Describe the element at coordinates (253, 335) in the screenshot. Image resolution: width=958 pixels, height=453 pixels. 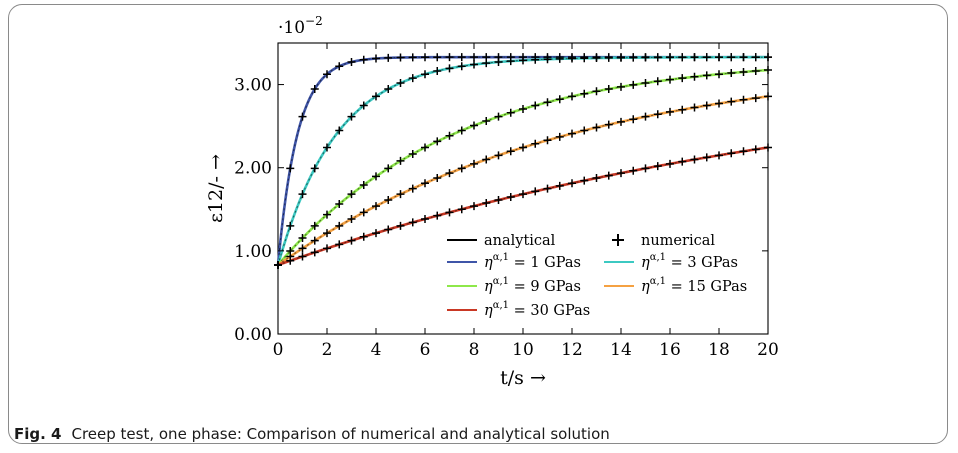
I see `y-tick-label: 0.00` at that location.